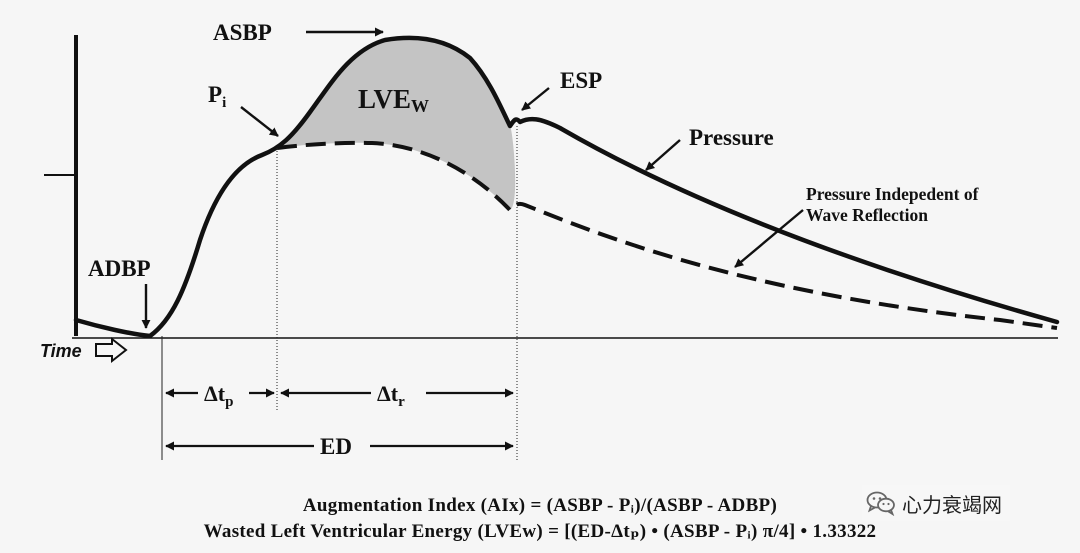 This screenshot has height=553, width=1080. Describe the element at coordinates (535, 99) in the screenshot. I see `esp-arrow` at that location.